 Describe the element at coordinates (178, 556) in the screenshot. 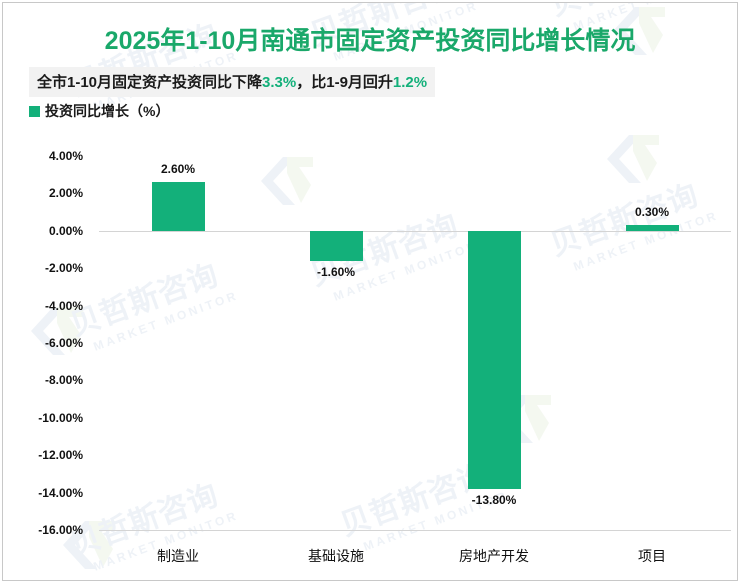

I see `x-axis-category-label: 制造业` at that location.